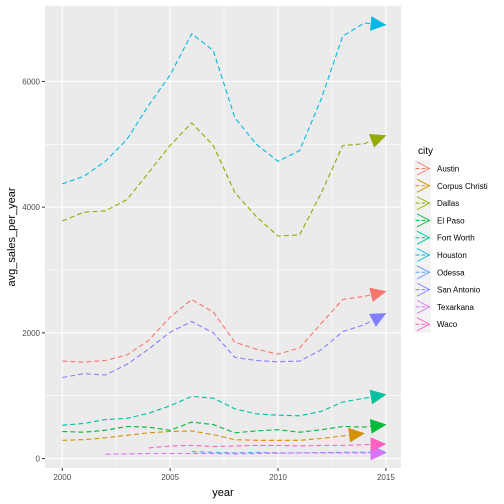 Image resolution: width=504 pixels, height=504 pixels. I want to click on legend-label: El Paso, so click(451, 220).